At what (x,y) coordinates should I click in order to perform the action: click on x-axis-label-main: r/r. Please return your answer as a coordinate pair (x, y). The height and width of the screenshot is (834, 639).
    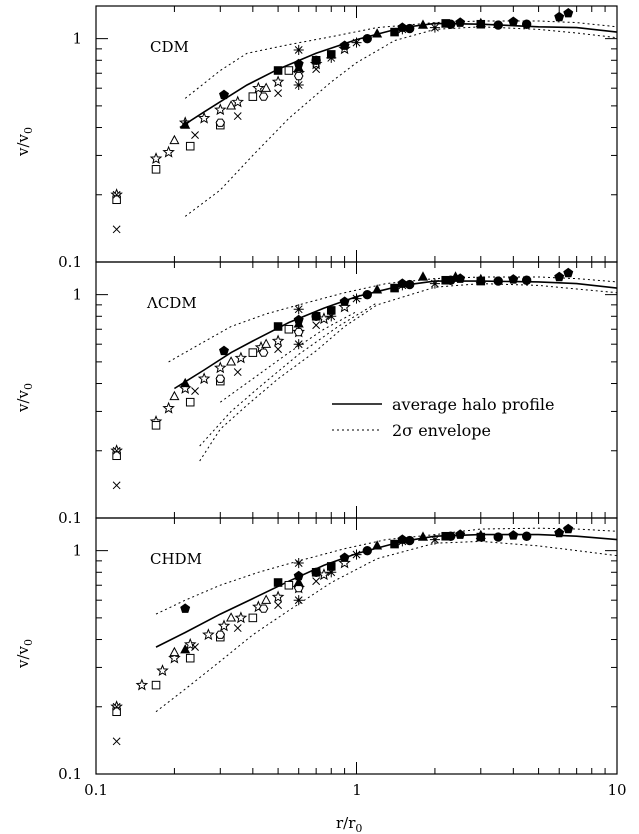
    Looking at the image, I should click on (346, 823).